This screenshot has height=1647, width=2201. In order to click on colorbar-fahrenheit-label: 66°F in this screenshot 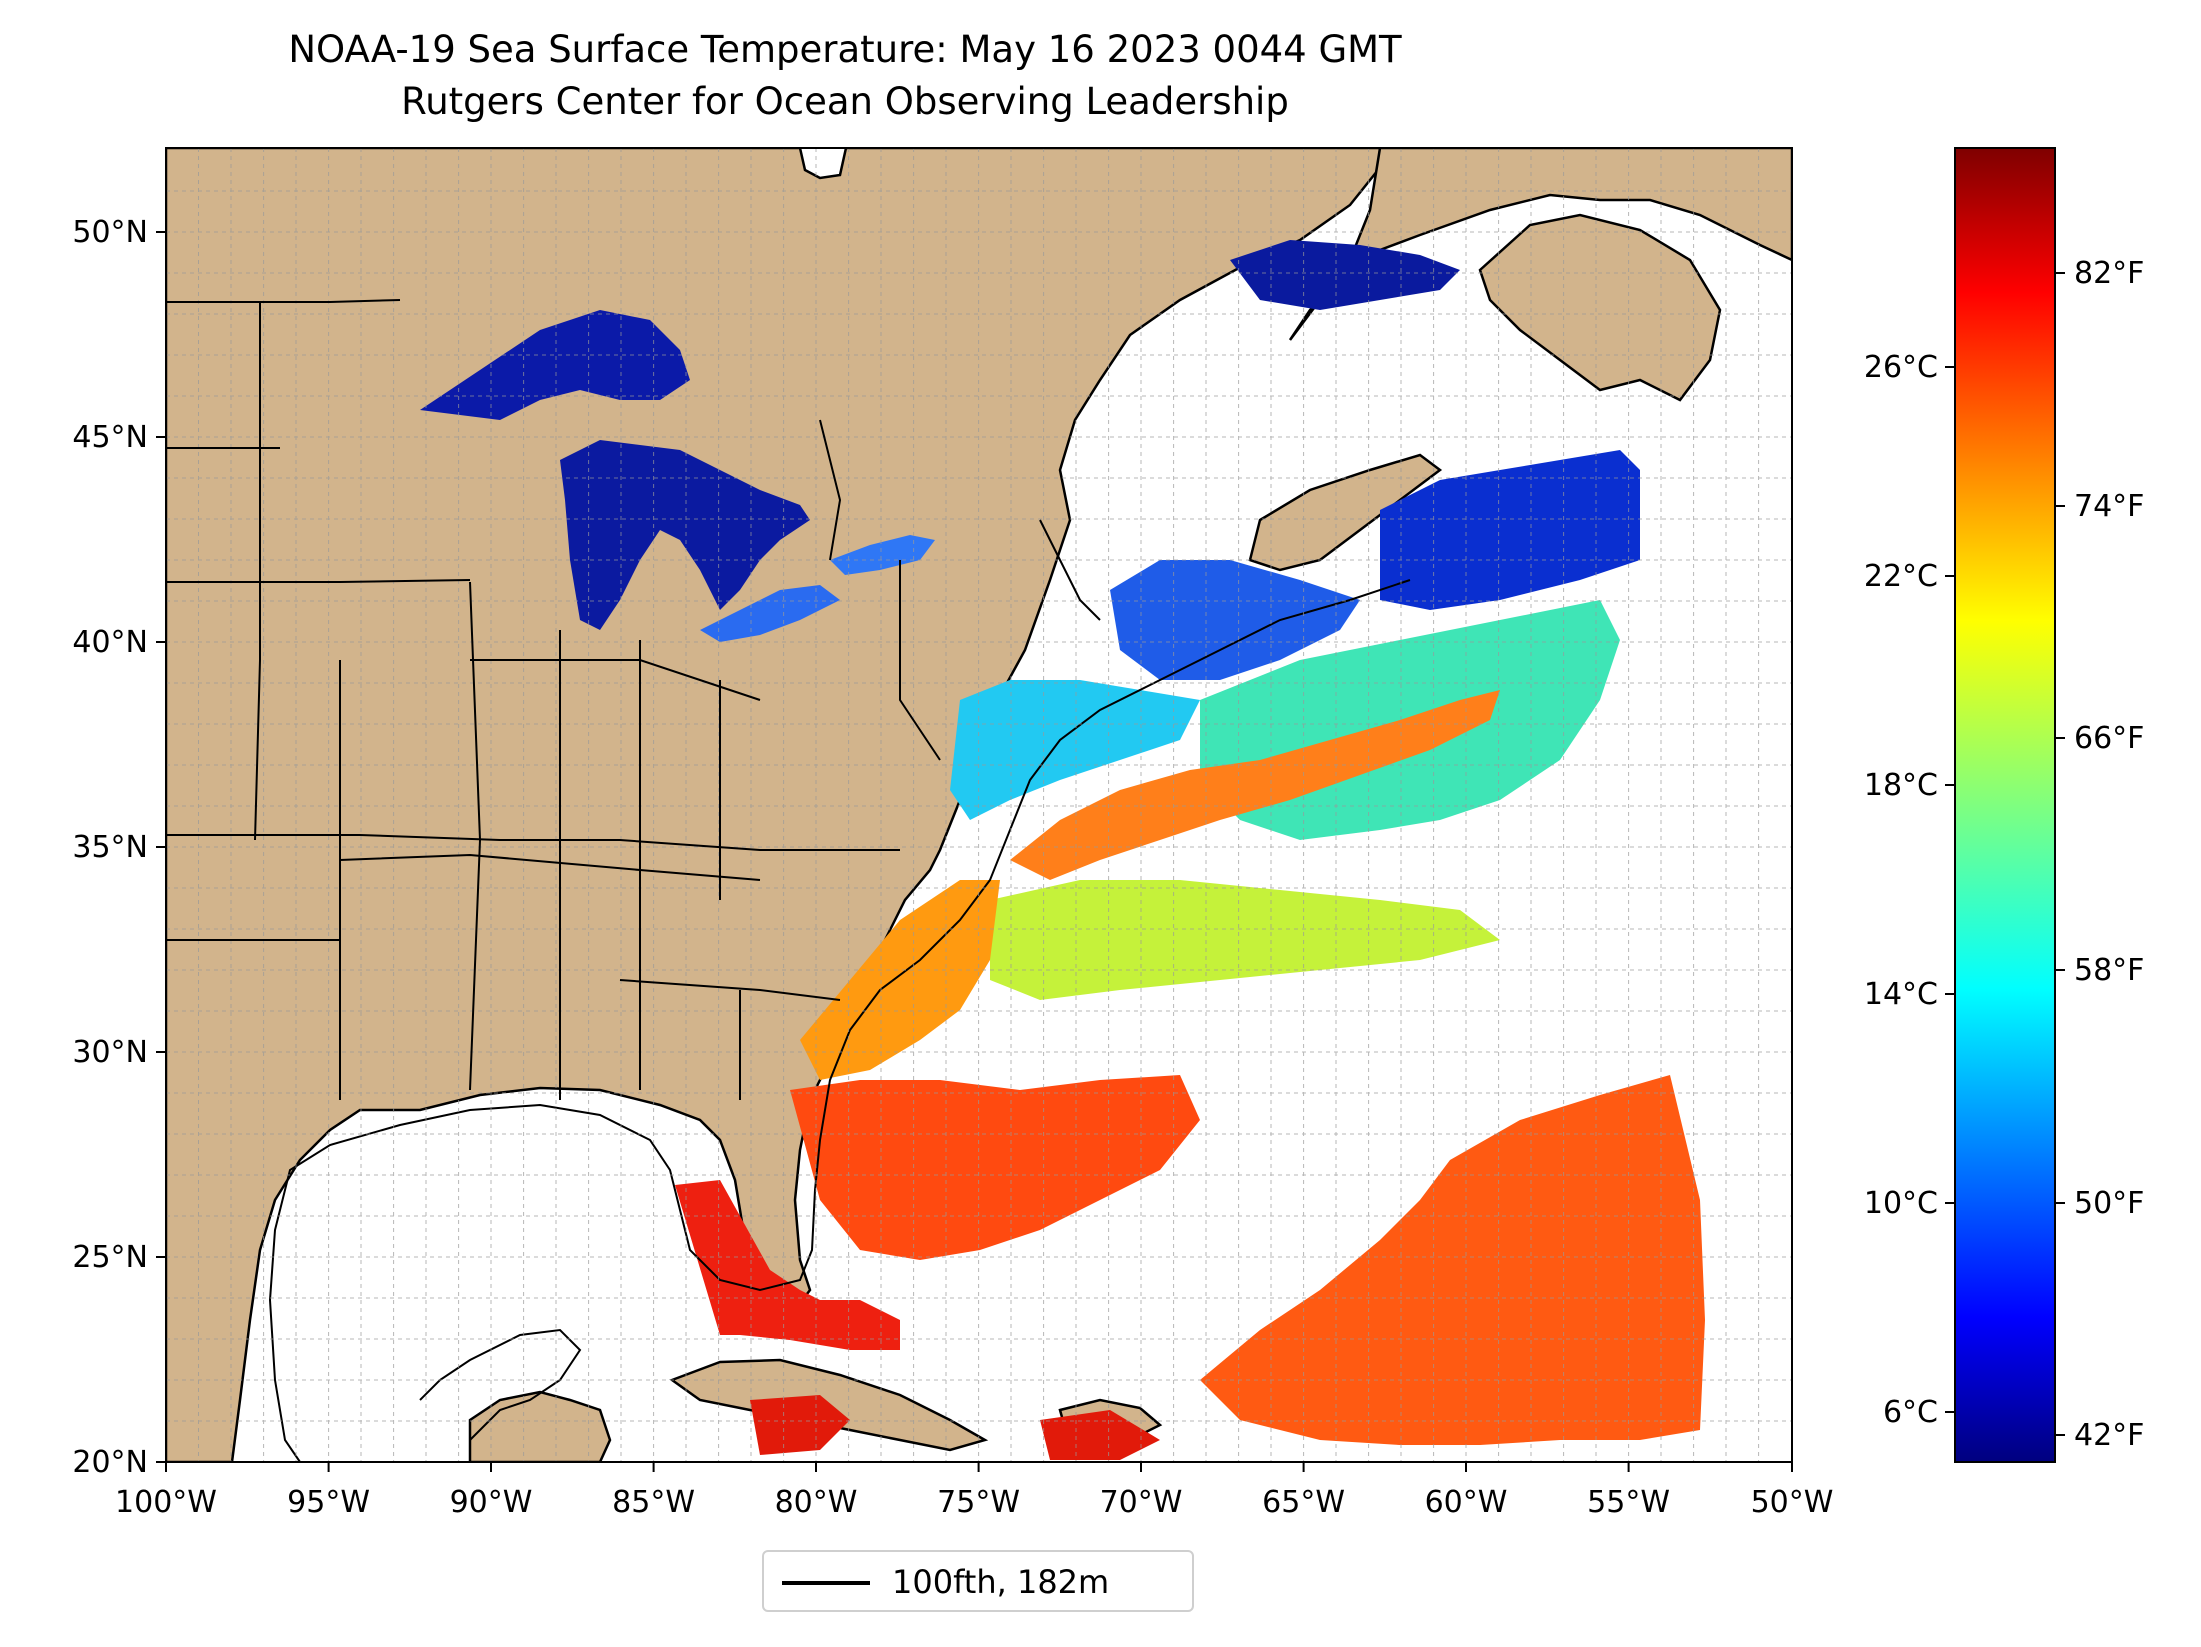, I will do `click(2109, 738)`.